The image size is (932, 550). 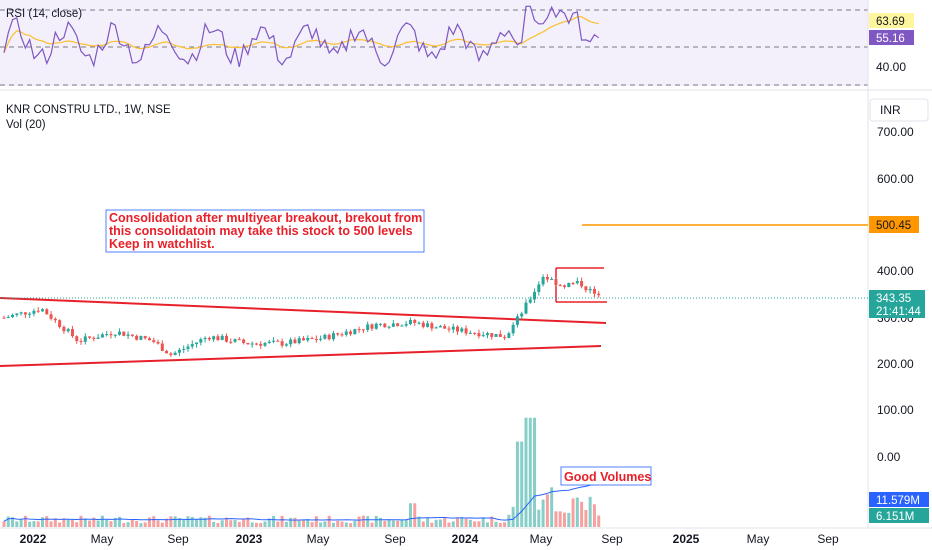 I want to click on volume-ma-line, so click(x=301, y=503).